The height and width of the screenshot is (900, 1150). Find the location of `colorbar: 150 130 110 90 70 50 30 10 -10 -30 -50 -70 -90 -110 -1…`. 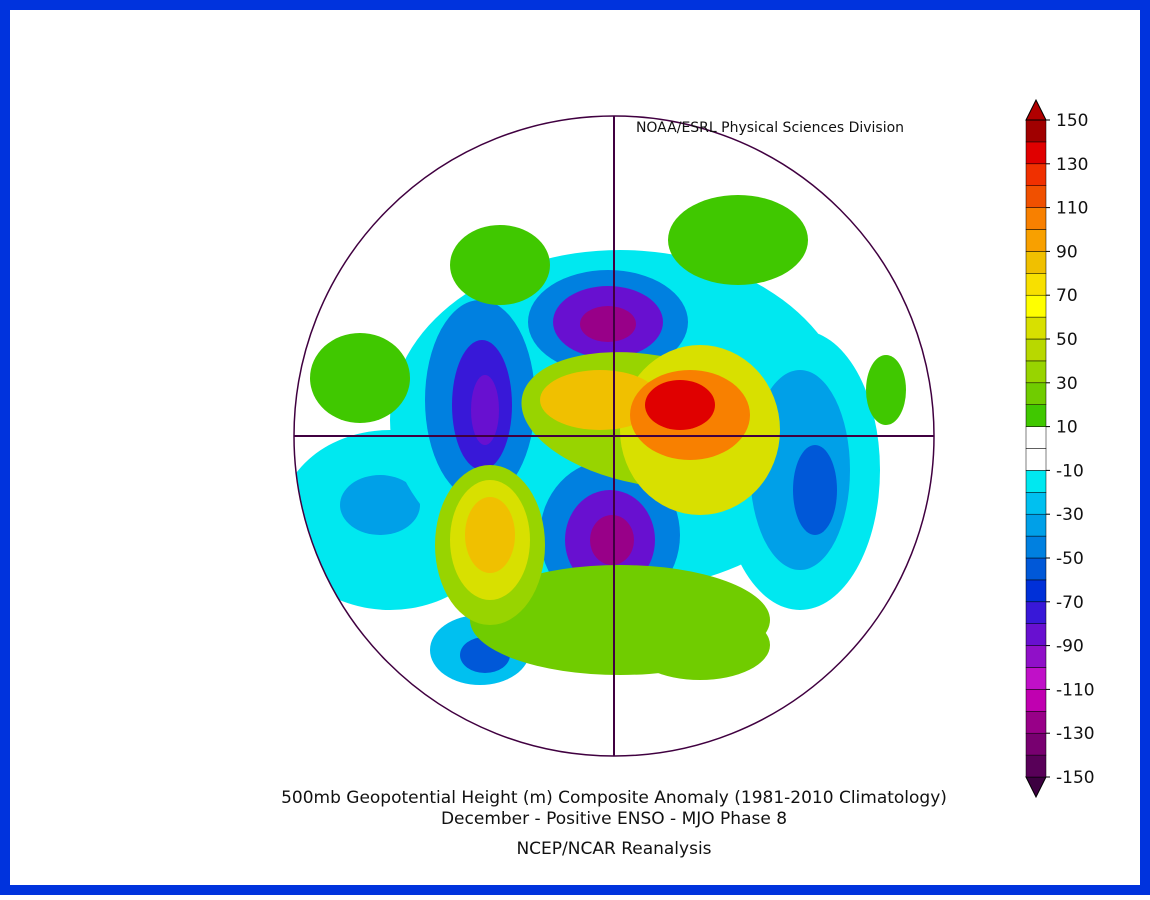

colorbar: 150 130 110 90 70 50 30 10 -10 -30 -50 -70 -90 -110 -1… is located at coordinates (1060, 448).